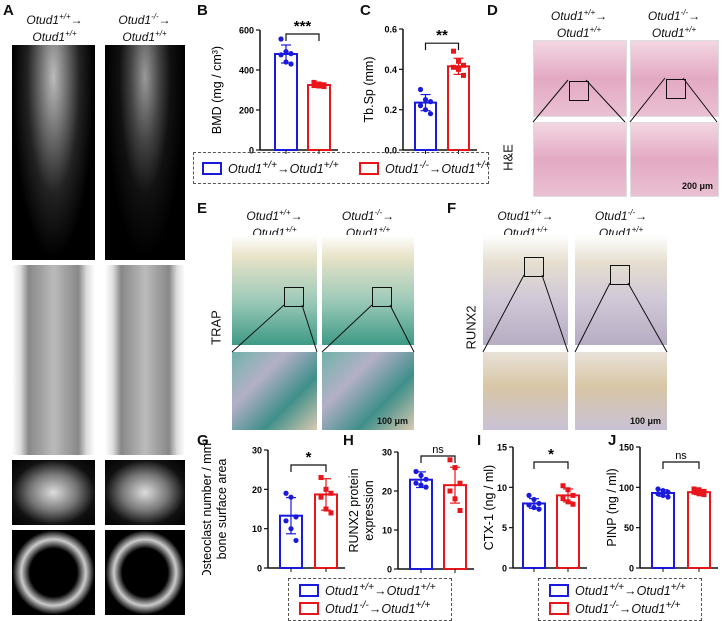 The image size is (724, 621). Describe the element at coordinates (626, 488) in the screenshot. I see `y-tick-label: 100` at that location.